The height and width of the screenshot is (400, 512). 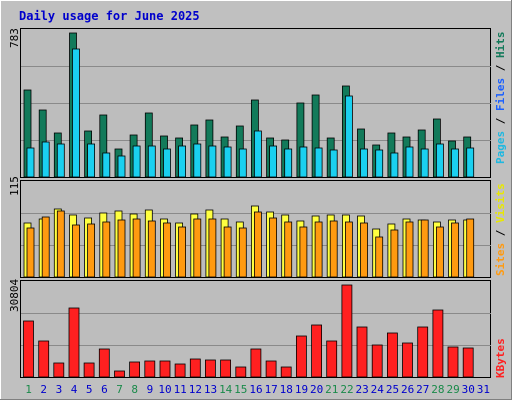 I want to click on day-label: 11, so click(x=180, y=389).